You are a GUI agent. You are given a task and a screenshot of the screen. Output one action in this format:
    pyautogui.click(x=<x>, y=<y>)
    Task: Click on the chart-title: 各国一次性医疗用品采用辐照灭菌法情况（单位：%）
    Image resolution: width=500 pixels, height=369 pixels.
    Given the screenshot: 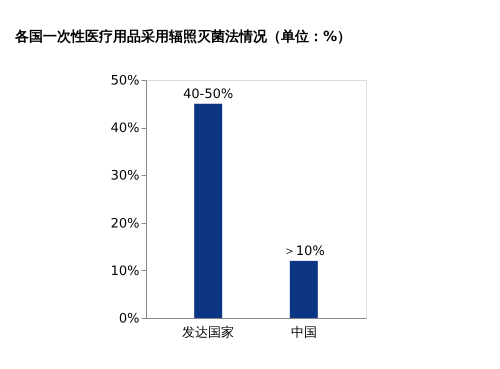 What is the action you would take?
    pyautogui.click(x=183, y=36)
    